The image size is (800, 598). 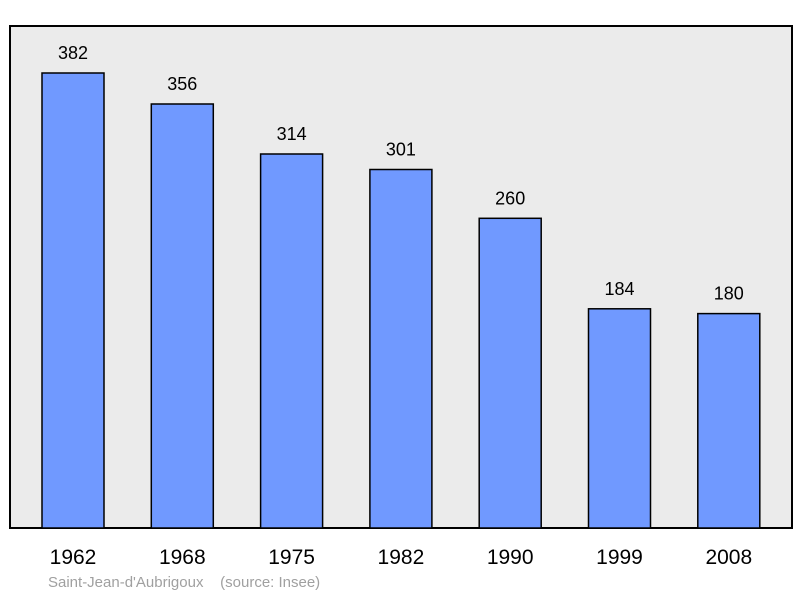 What do you see at coordinates (619, 418) in the screenshot?
I see `bar-1999` at bounding box center [619, 418].